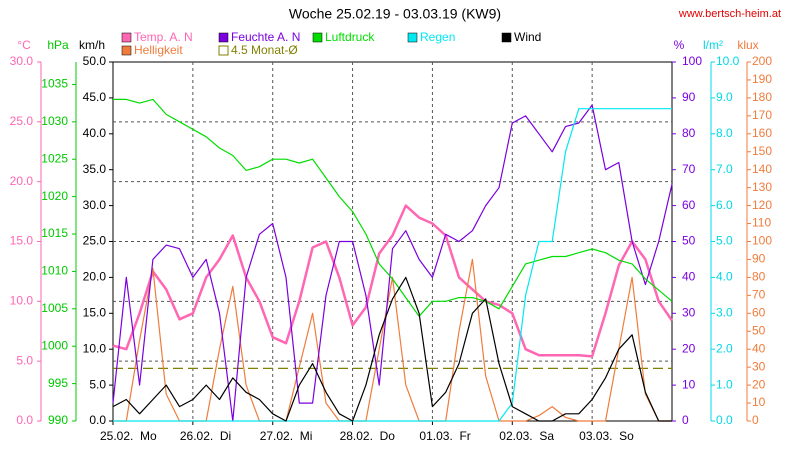 This screenshot has width=790, height=465. What do you see at coordinates (724, 384) in the screenshot?
I see `y-tick-label: 1.0` at bounding box center [724, 384].